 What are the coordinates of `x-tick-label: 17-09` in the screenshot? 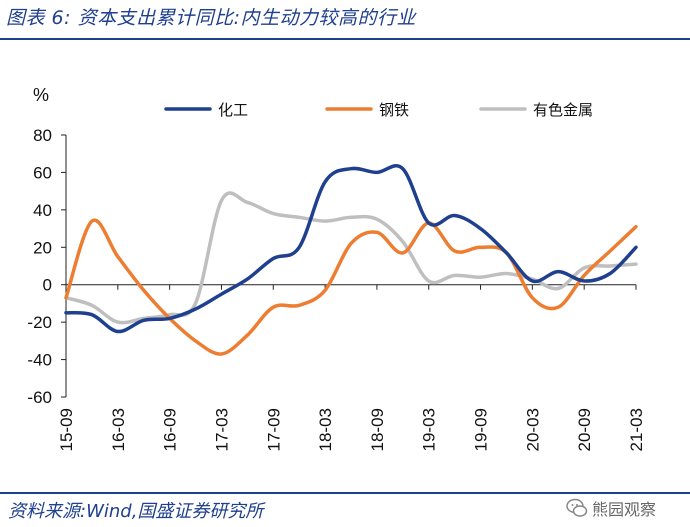 It's located at (273, 429).